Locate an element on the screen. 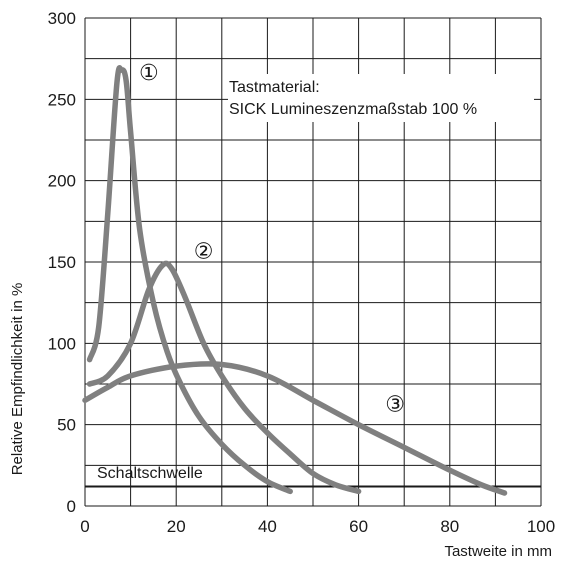 This screenshot has width=562, height=569. y-tick-label: 250 is located at coordinates (62, 99).